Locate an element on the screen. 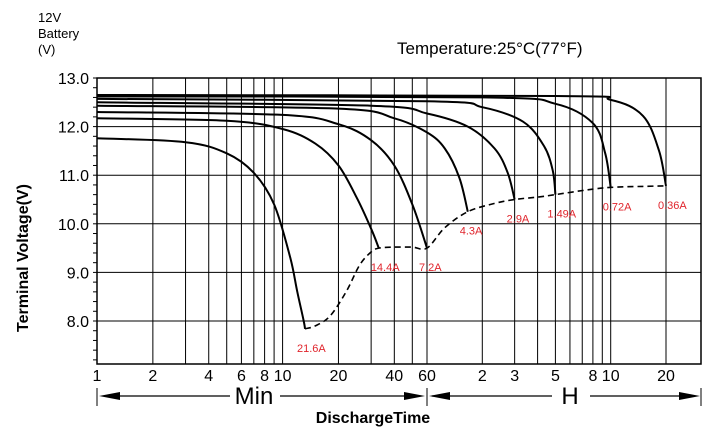  y-tick-label: 12.0 is located at coordinates (73, 128).